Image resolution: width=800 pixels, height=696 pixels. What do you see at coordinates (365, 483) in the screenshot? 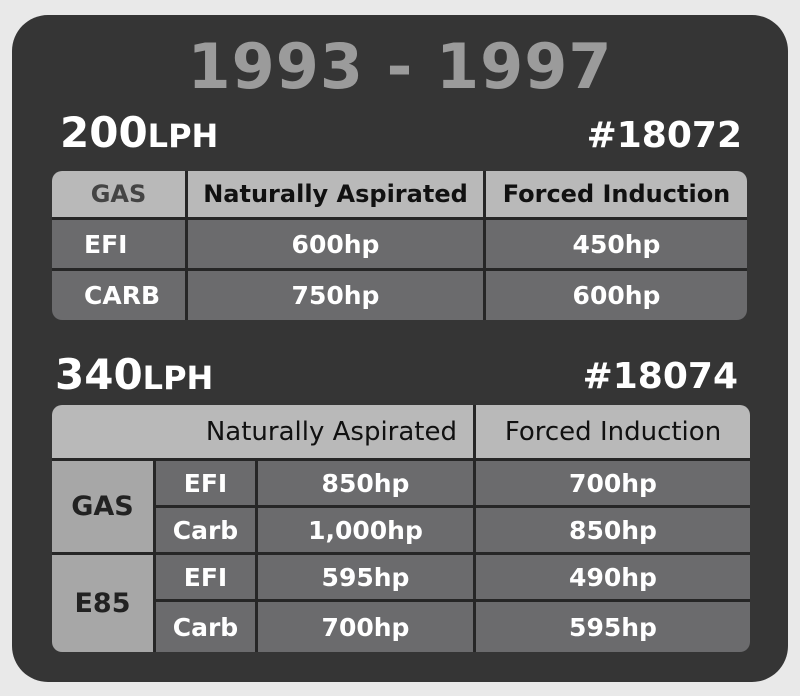
I see `cell-na: 850hp` at bounding box center [365, 483].